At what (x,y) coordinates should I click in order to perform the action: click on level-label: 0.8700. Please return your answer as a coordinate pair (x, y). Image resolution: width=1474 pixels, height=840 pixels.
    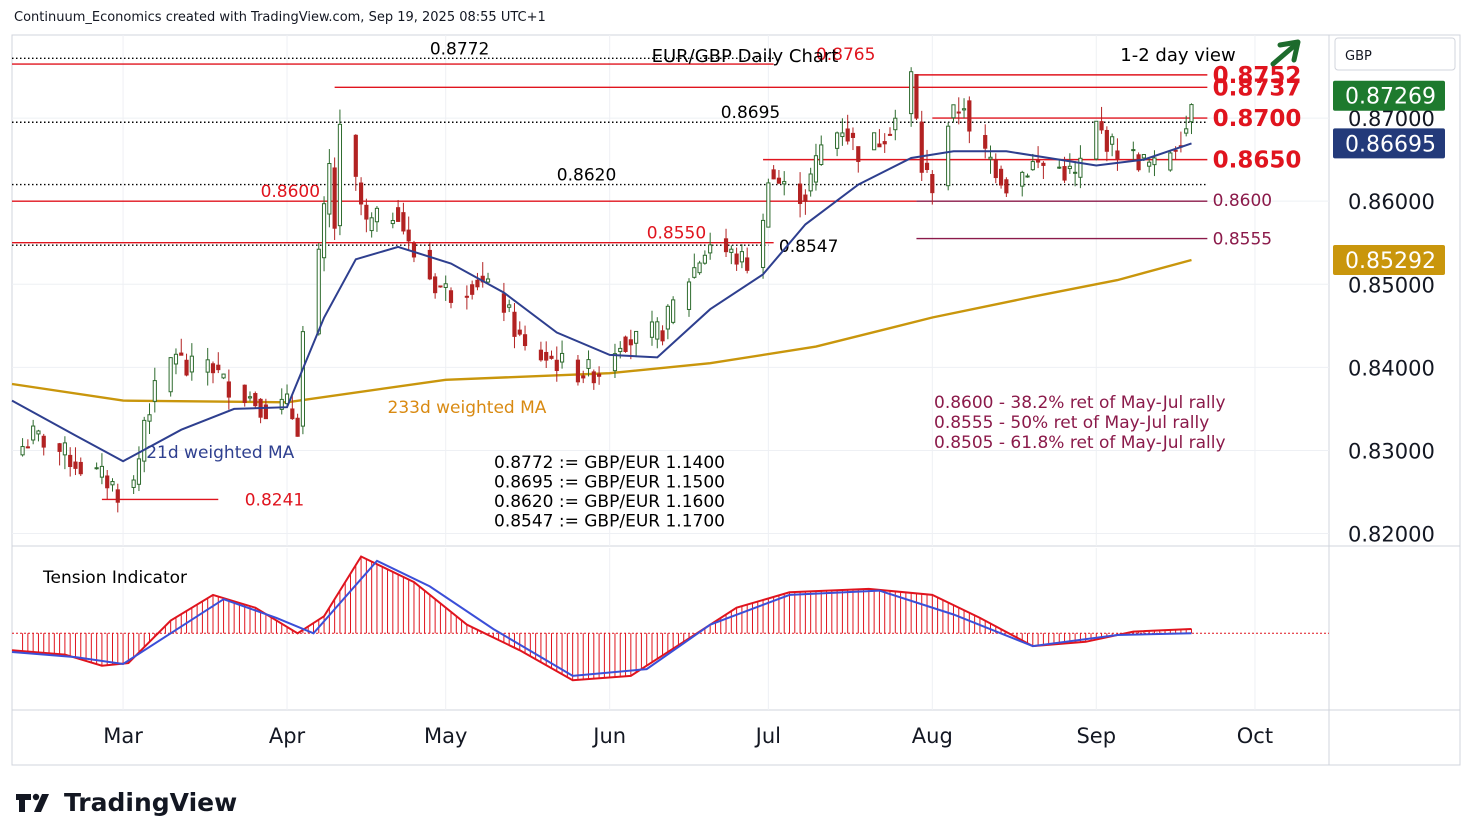
    Looking at the image, I should click on (1257, 119).